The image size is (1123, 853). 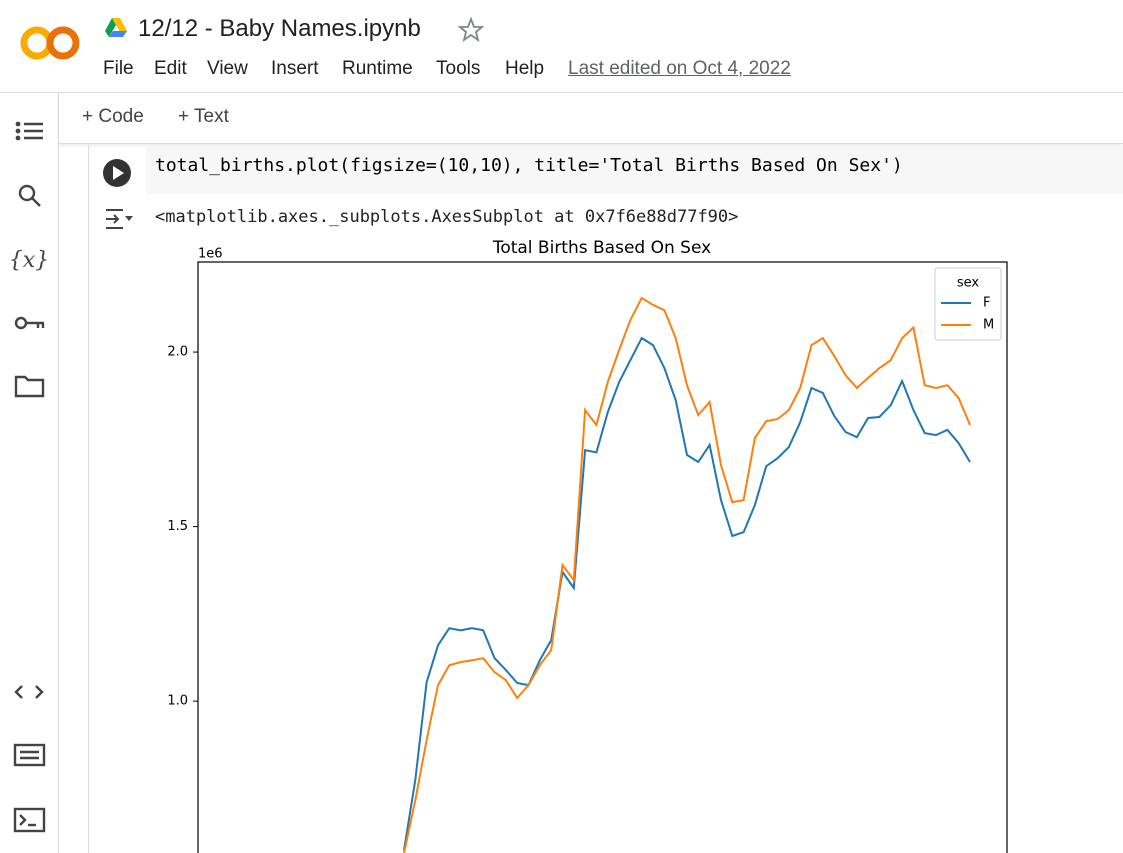 What do you see at coordinates (119, 219) in the screenshot?
I see `output-icon` at bounding box center [119, 219].